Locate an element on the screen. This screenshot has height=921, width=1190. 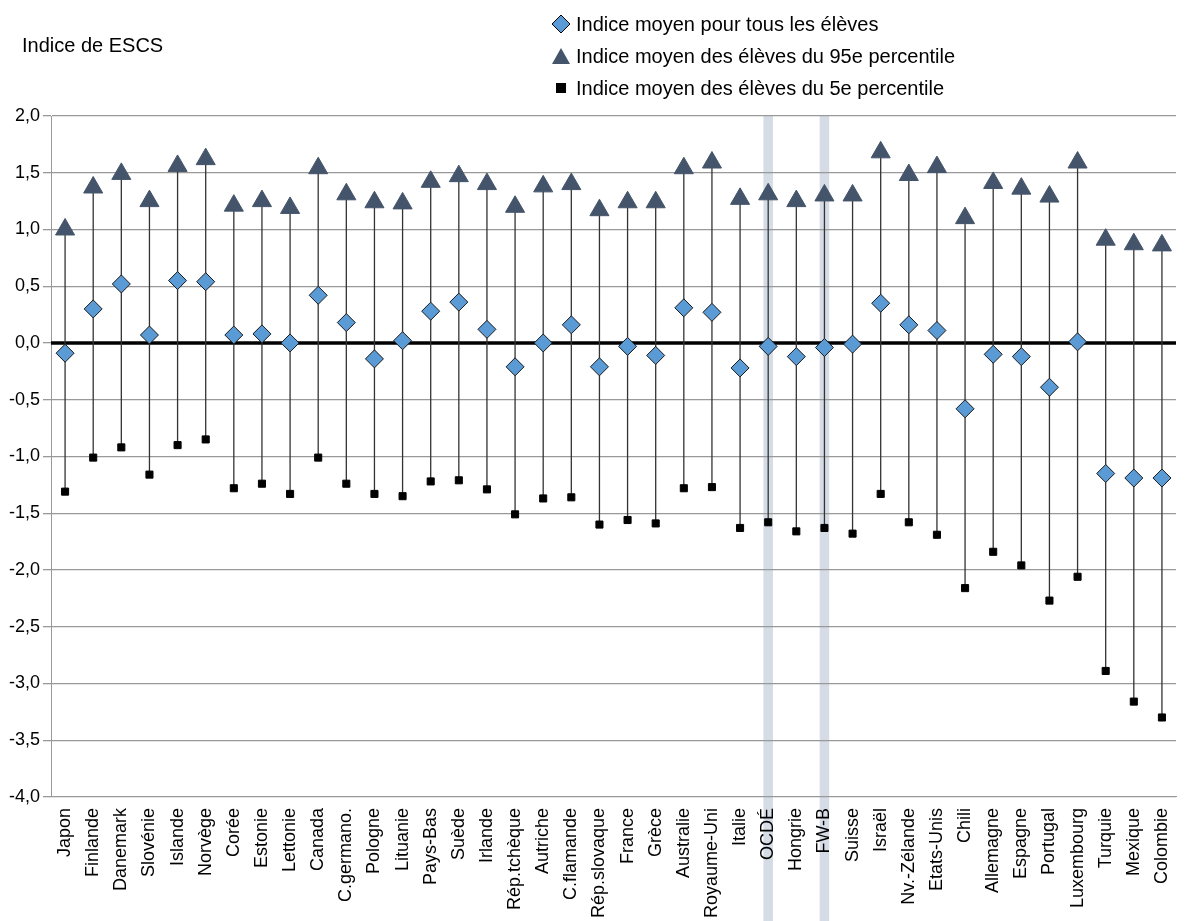
x-tick-label: Canada is located at coordinates (317, 838).